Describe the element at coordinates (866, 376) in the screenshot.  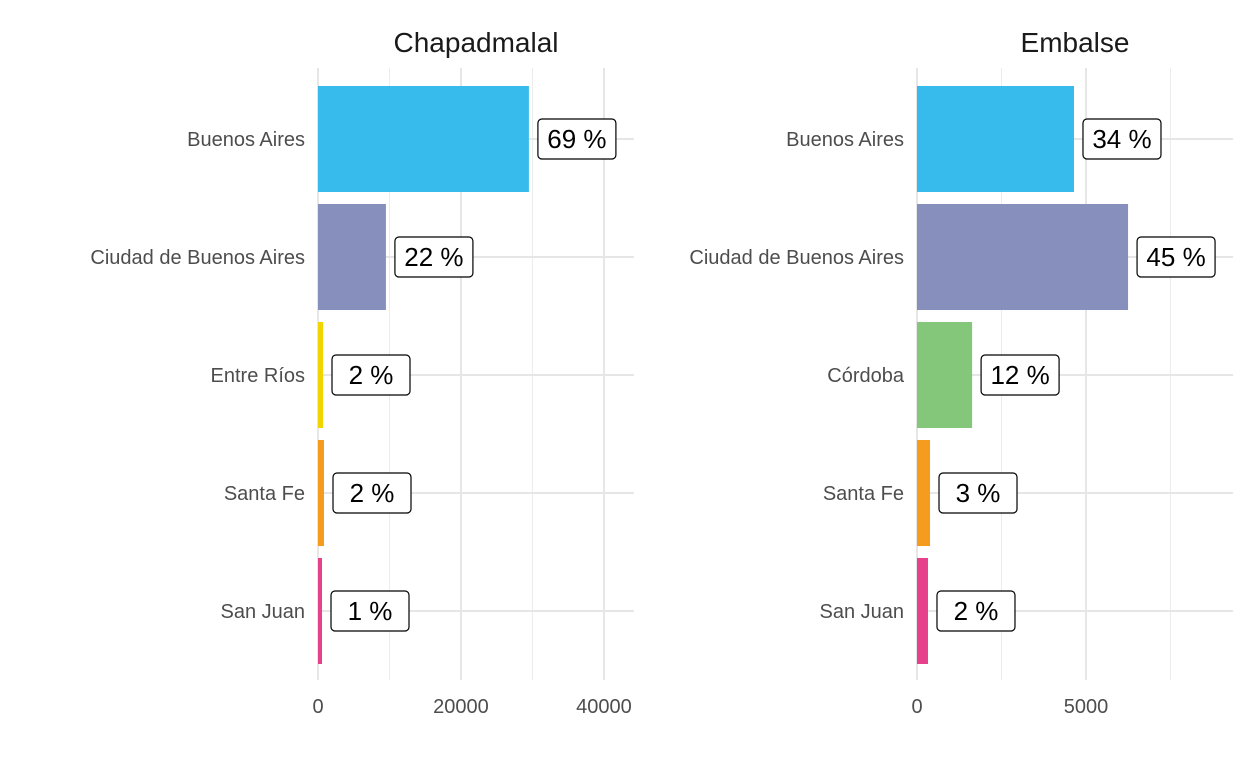
I see `y-tick-label: Córdoba` at that location.